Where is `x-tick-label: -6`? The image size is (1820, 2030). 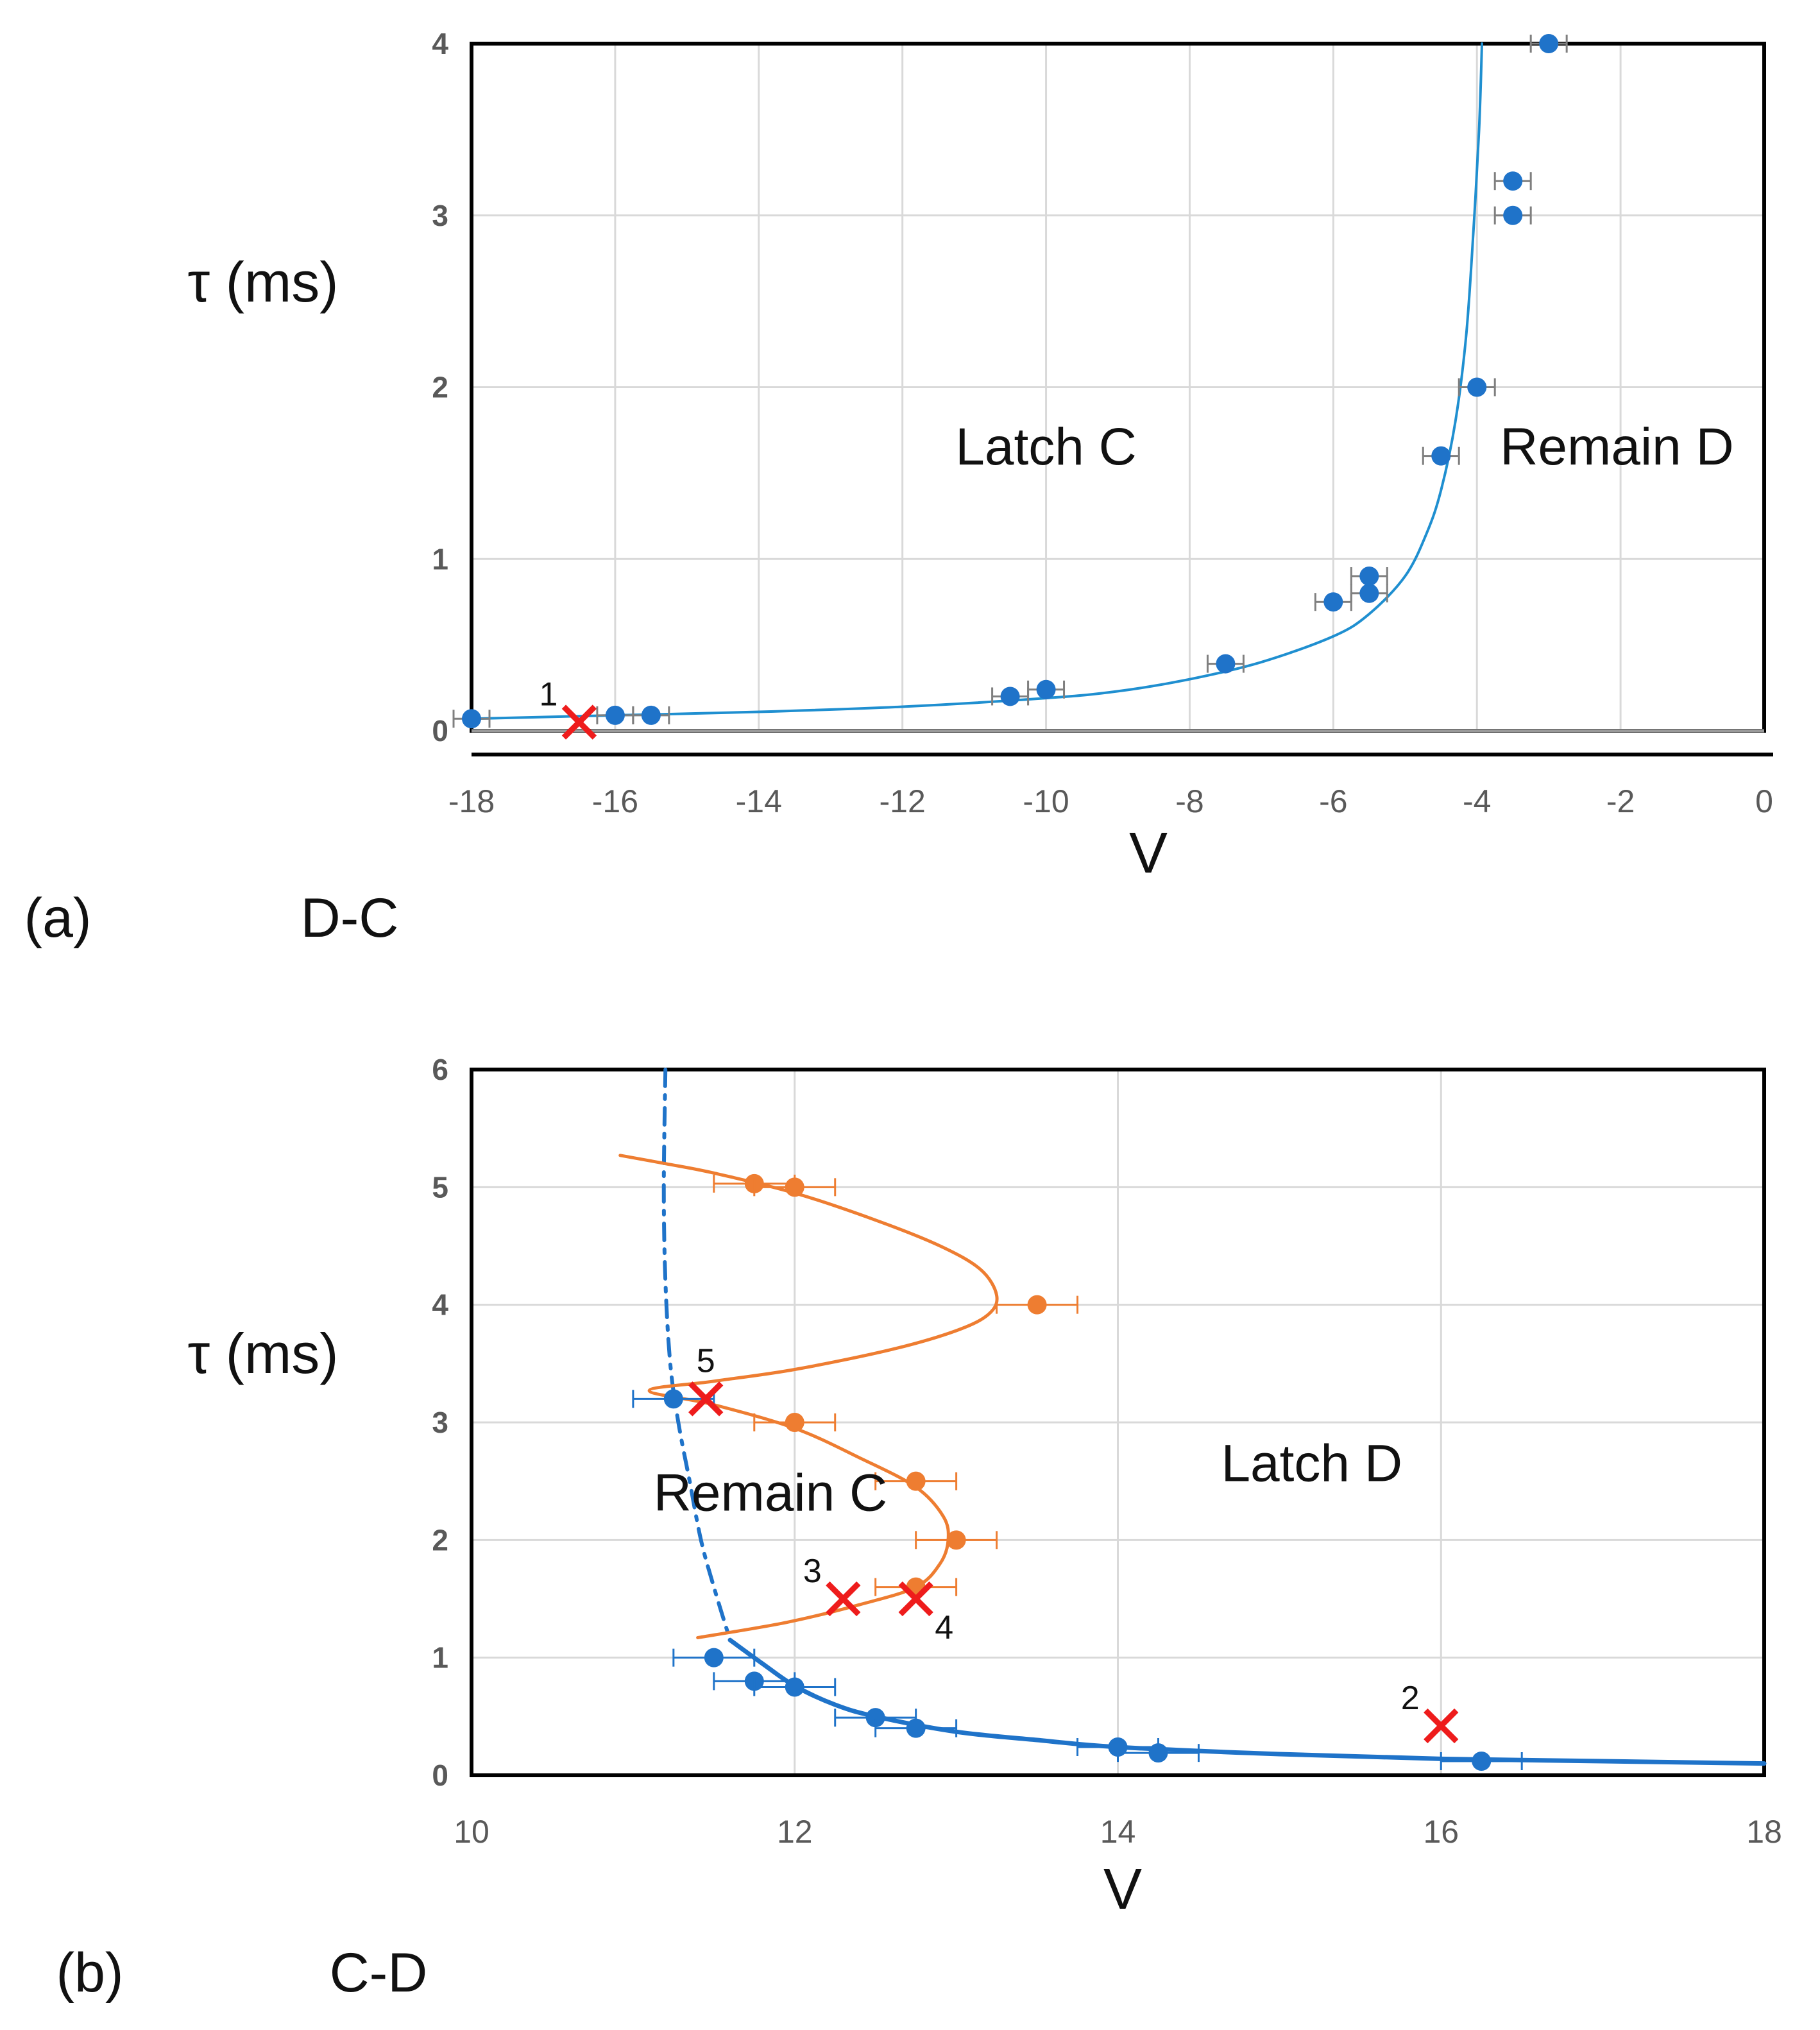
x-tick-label: -6 is located at coordinates (1333, 801).